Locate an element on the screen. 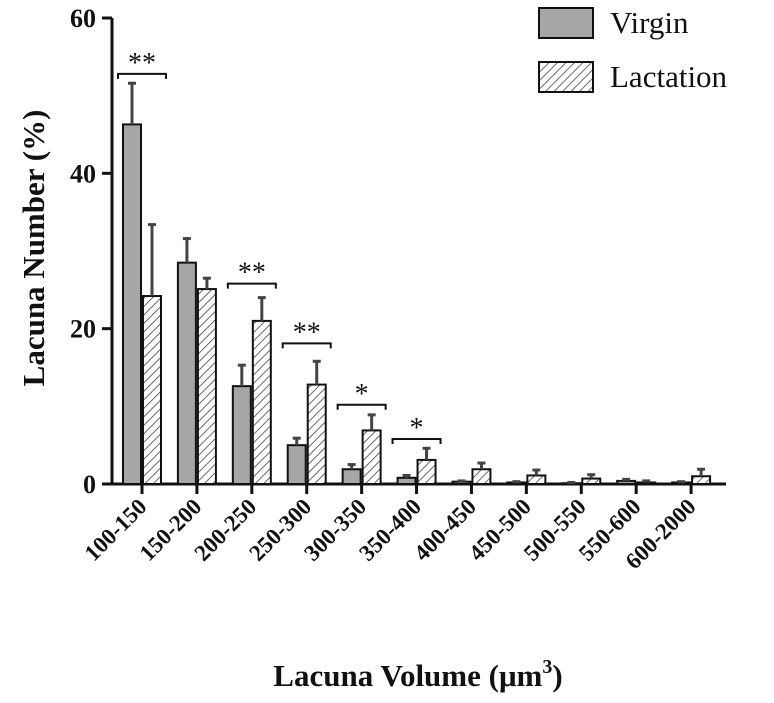  legend-label-lactation: Lactation is located at coordinates (669, 76).